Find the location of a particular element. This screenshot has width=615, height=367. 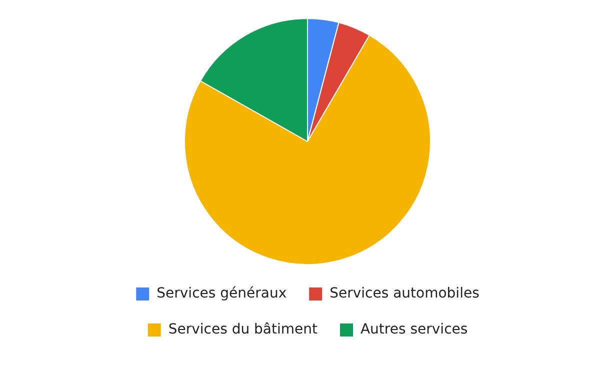

legend-label: Autres services is located at coordinates (414, 330).